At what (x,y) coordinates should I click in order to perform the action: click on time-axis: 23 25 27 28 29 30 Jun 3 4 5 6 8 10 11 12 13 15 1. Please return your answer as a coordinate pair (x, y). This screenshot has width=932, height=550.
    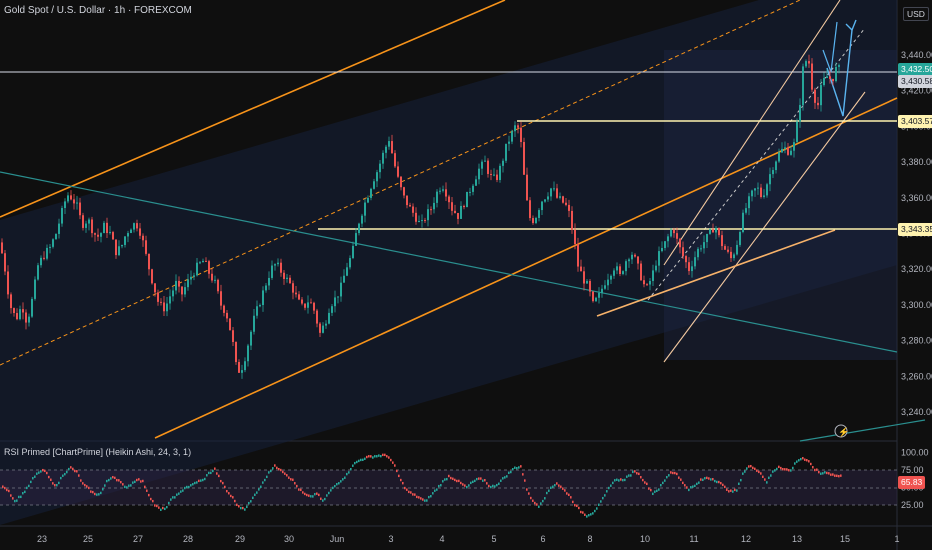
    Looking at the image, I should click on (468, 539).